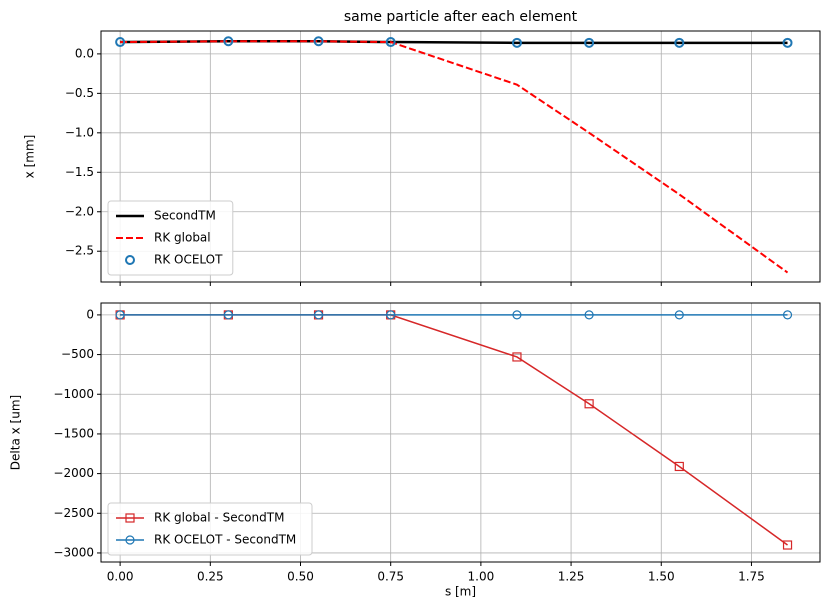 Image resolution: width=829 pixels, height=610 pixels. I want to click on x-tick-label: 0.75, so click(390, 577).